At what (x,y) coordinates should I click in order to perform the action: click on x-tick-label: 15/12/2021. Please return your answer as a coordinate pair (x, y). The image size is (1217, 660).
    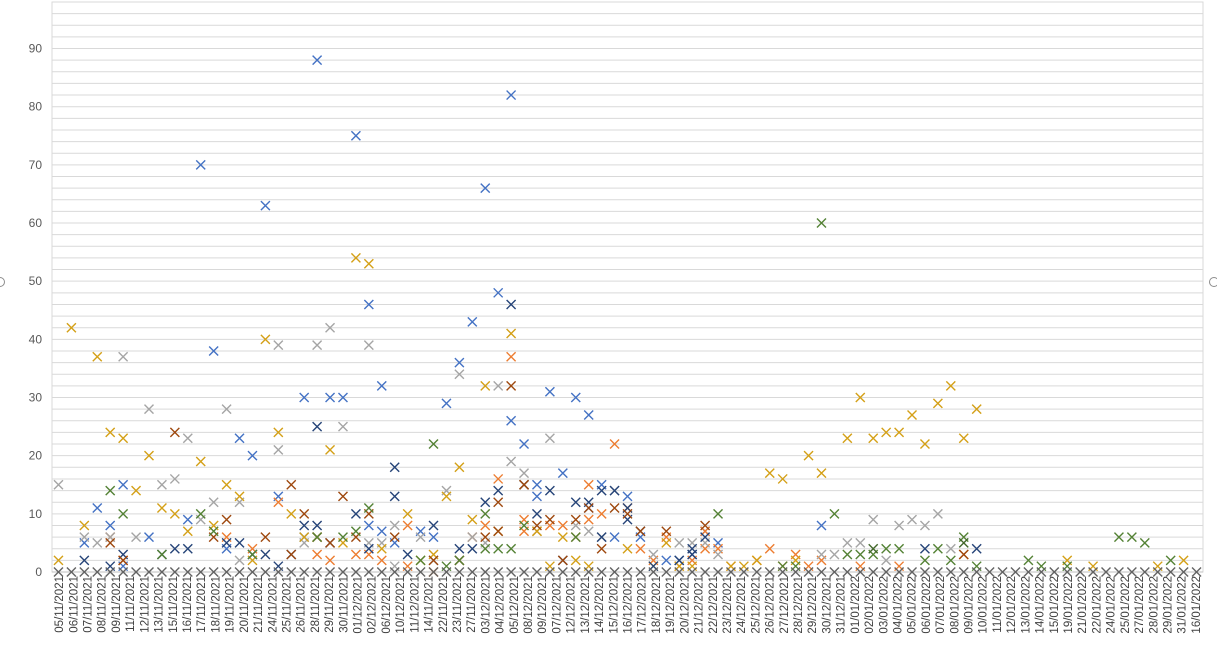
    Looking at the image, I should click on (614, 605).